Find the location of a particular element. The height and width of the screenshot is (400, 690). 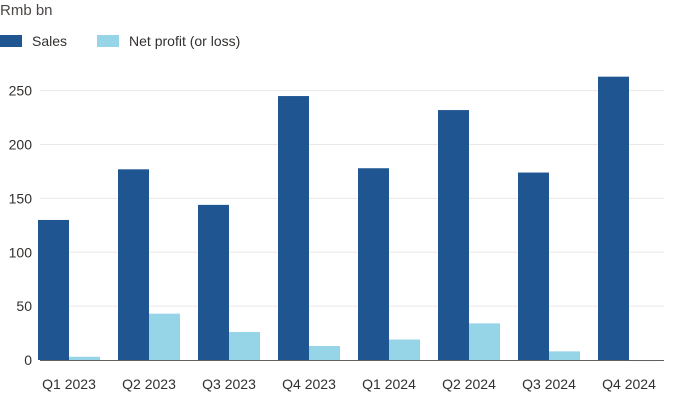

y-tick-label: 50 is located at coordinates (24, 306).